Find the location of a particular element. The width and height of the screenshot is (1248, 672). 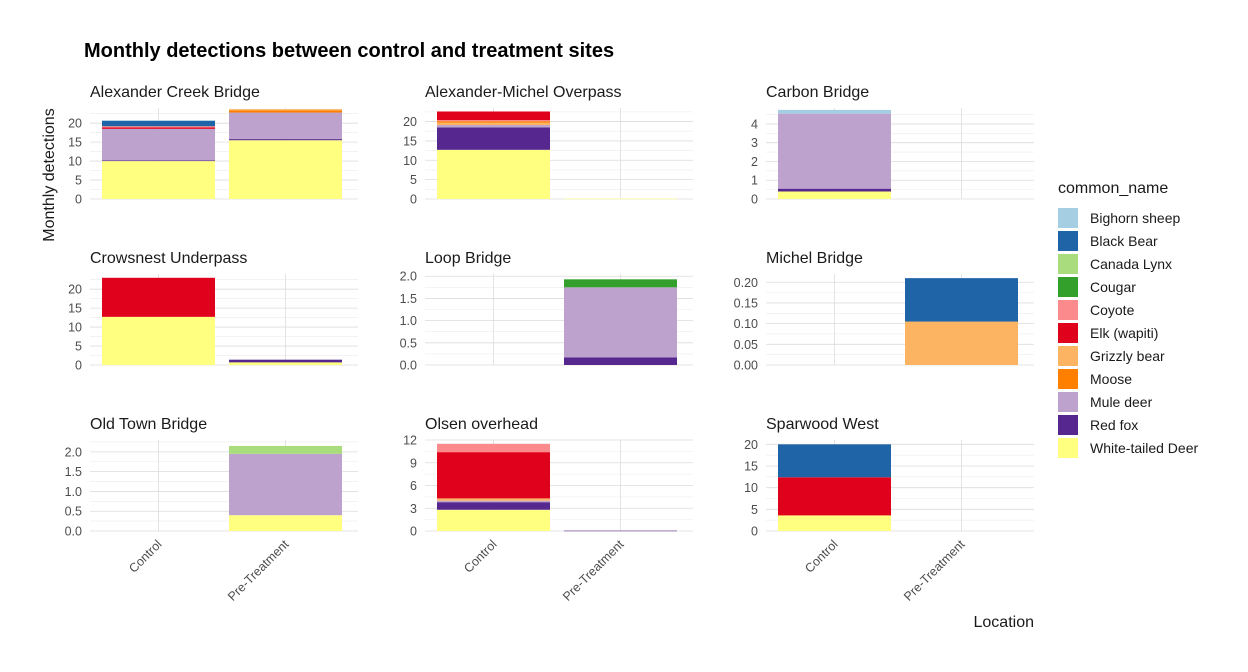

legend-item-black-bear: Black Bear is located at coordinates (1128, 240).